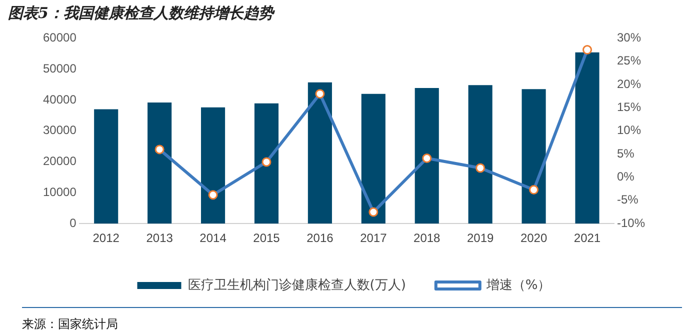 The width and height of the screenshot is (688, 336). I want to click on y-tick-label: 50000, so click(59, 68).